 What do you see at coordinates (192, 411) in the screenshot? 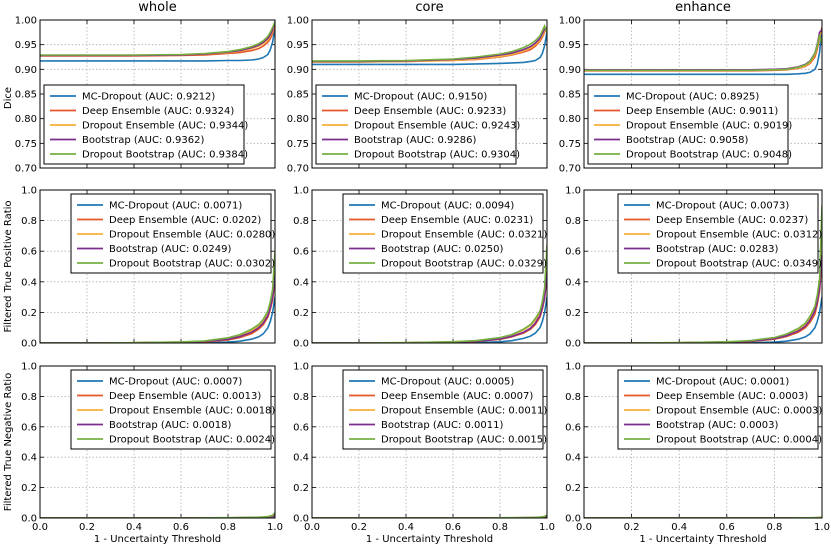
I see `legend-entry: Dropout Ensemble (AUC: 0.0018)` at bounding box center [192, 411].